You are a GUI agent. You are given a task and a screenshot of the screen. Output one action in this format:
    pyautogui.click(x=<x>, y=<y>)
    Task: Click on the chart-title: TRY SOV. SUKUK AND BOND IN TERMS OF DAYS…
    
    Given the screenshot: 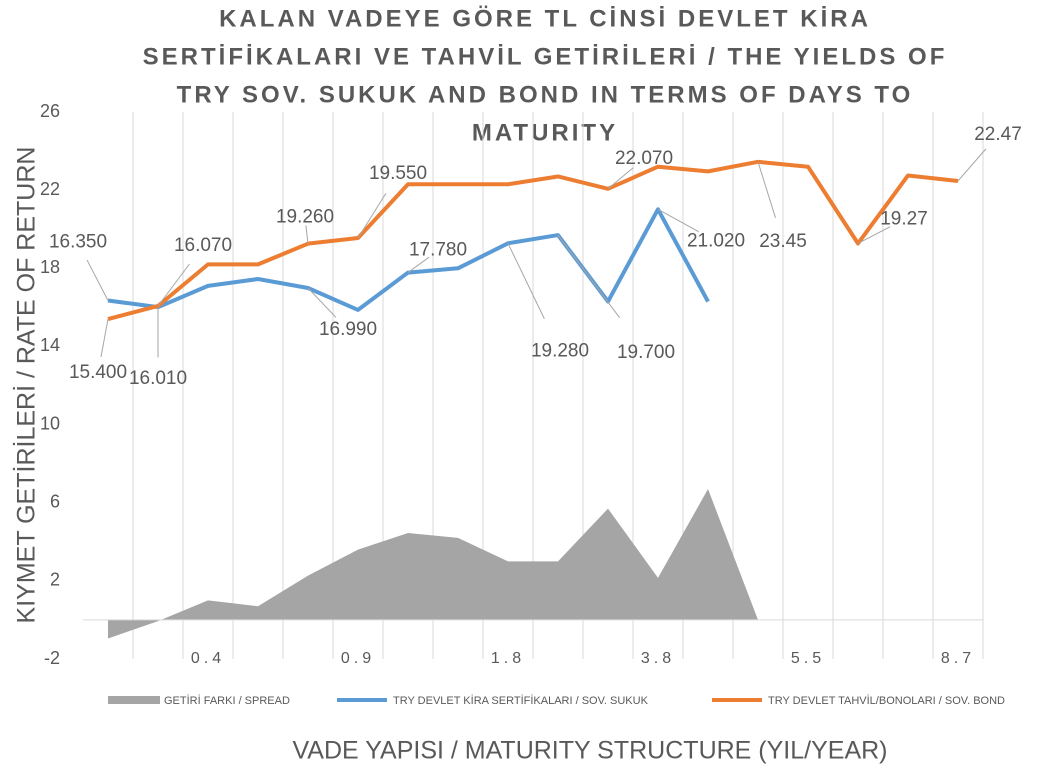 What is the action you would take?
    pyautogui.click(x=545, y=94)
    